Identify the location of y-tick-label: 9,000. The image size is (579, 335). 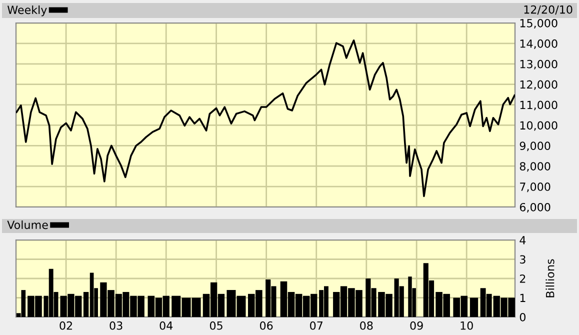
(535, 147).